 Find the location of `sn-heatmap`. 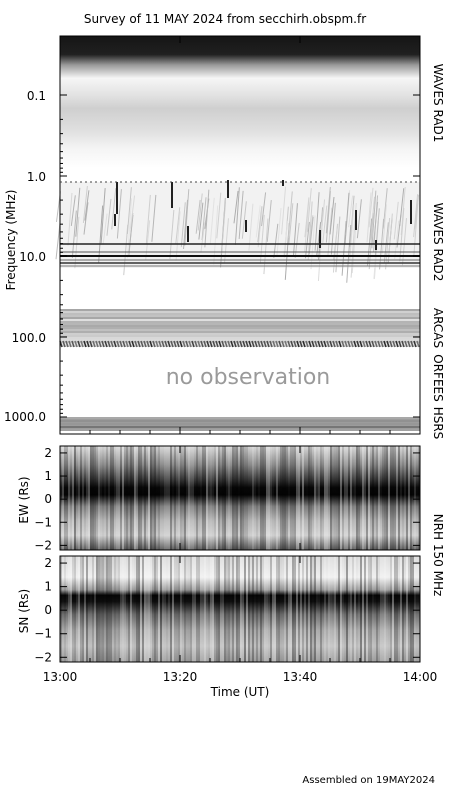

sn-heatmap is located at coordinates (240, 609).